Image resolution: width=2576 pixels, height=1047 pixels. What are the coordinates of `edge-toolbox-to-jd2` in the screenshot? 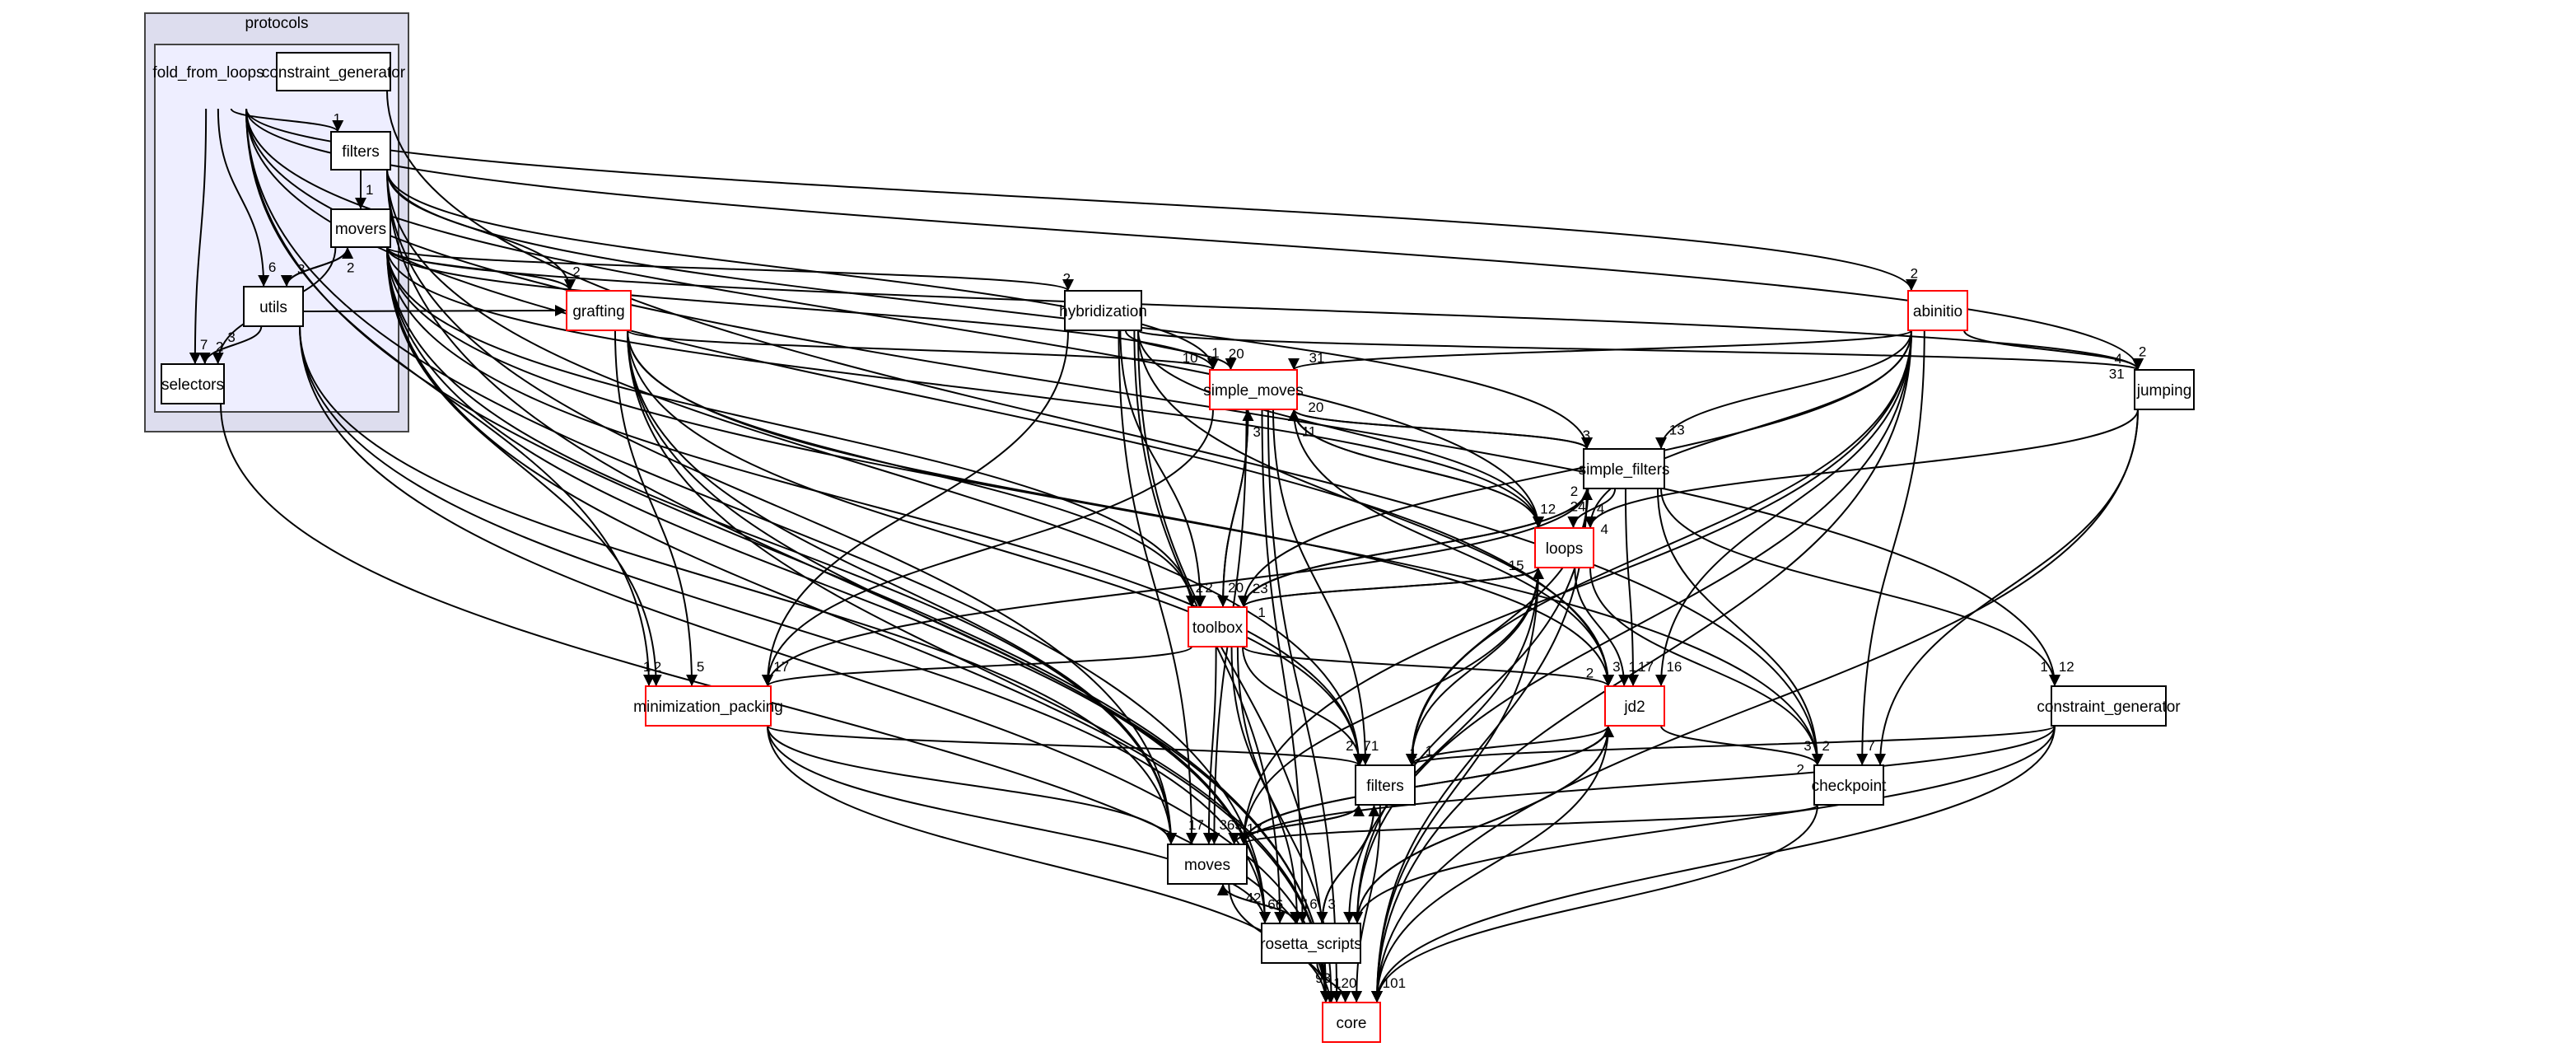 It's located at (1428, 666).